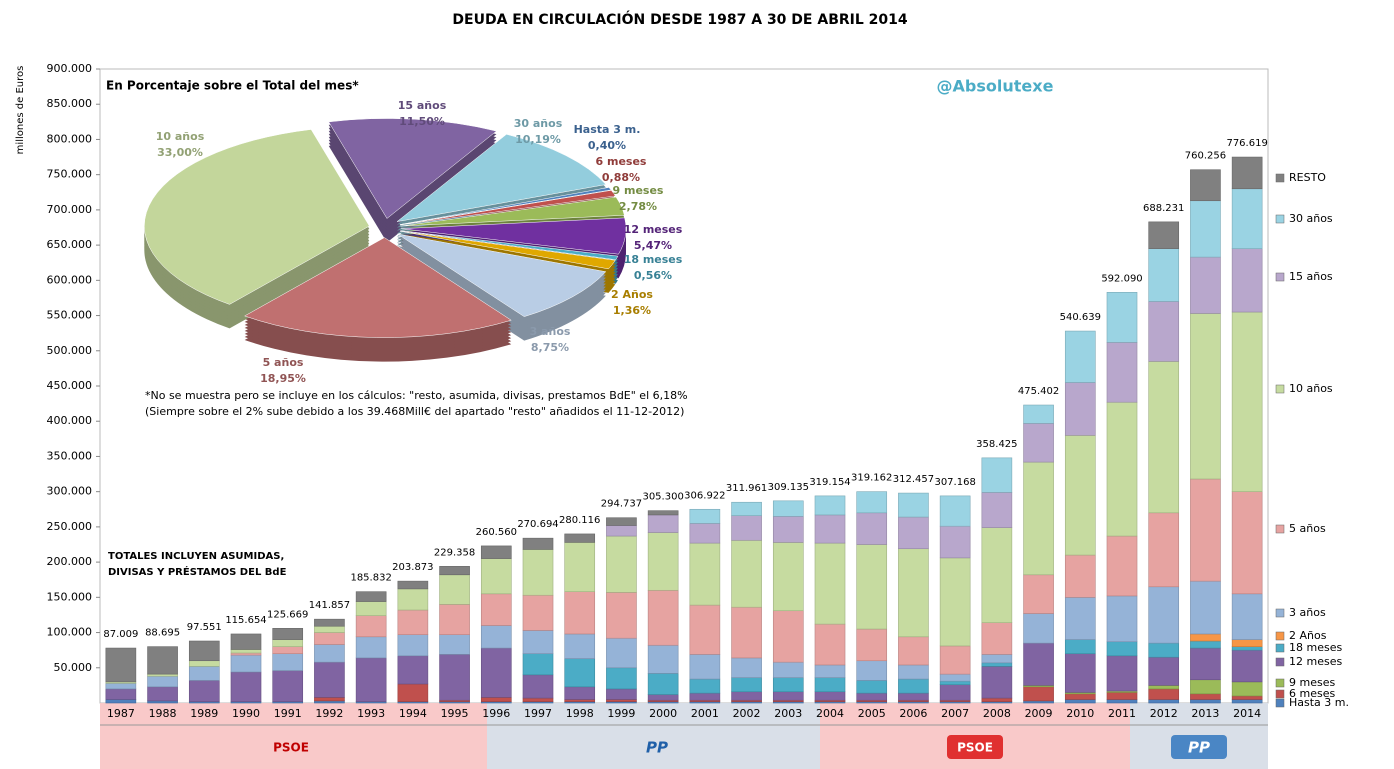 The image size is (1394, 769). I want to click on legend-label: 5 años, so click(1307, 528).